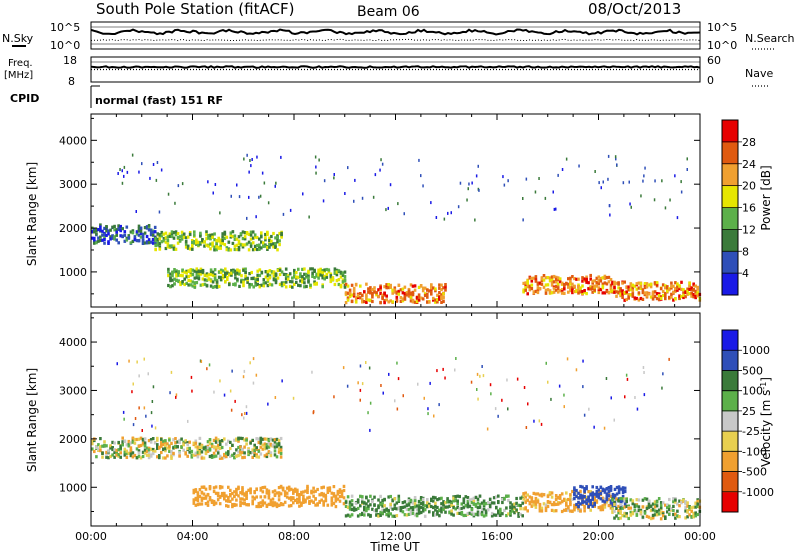  I want to click on power-ytick-label: 1000, so click(73, 272).